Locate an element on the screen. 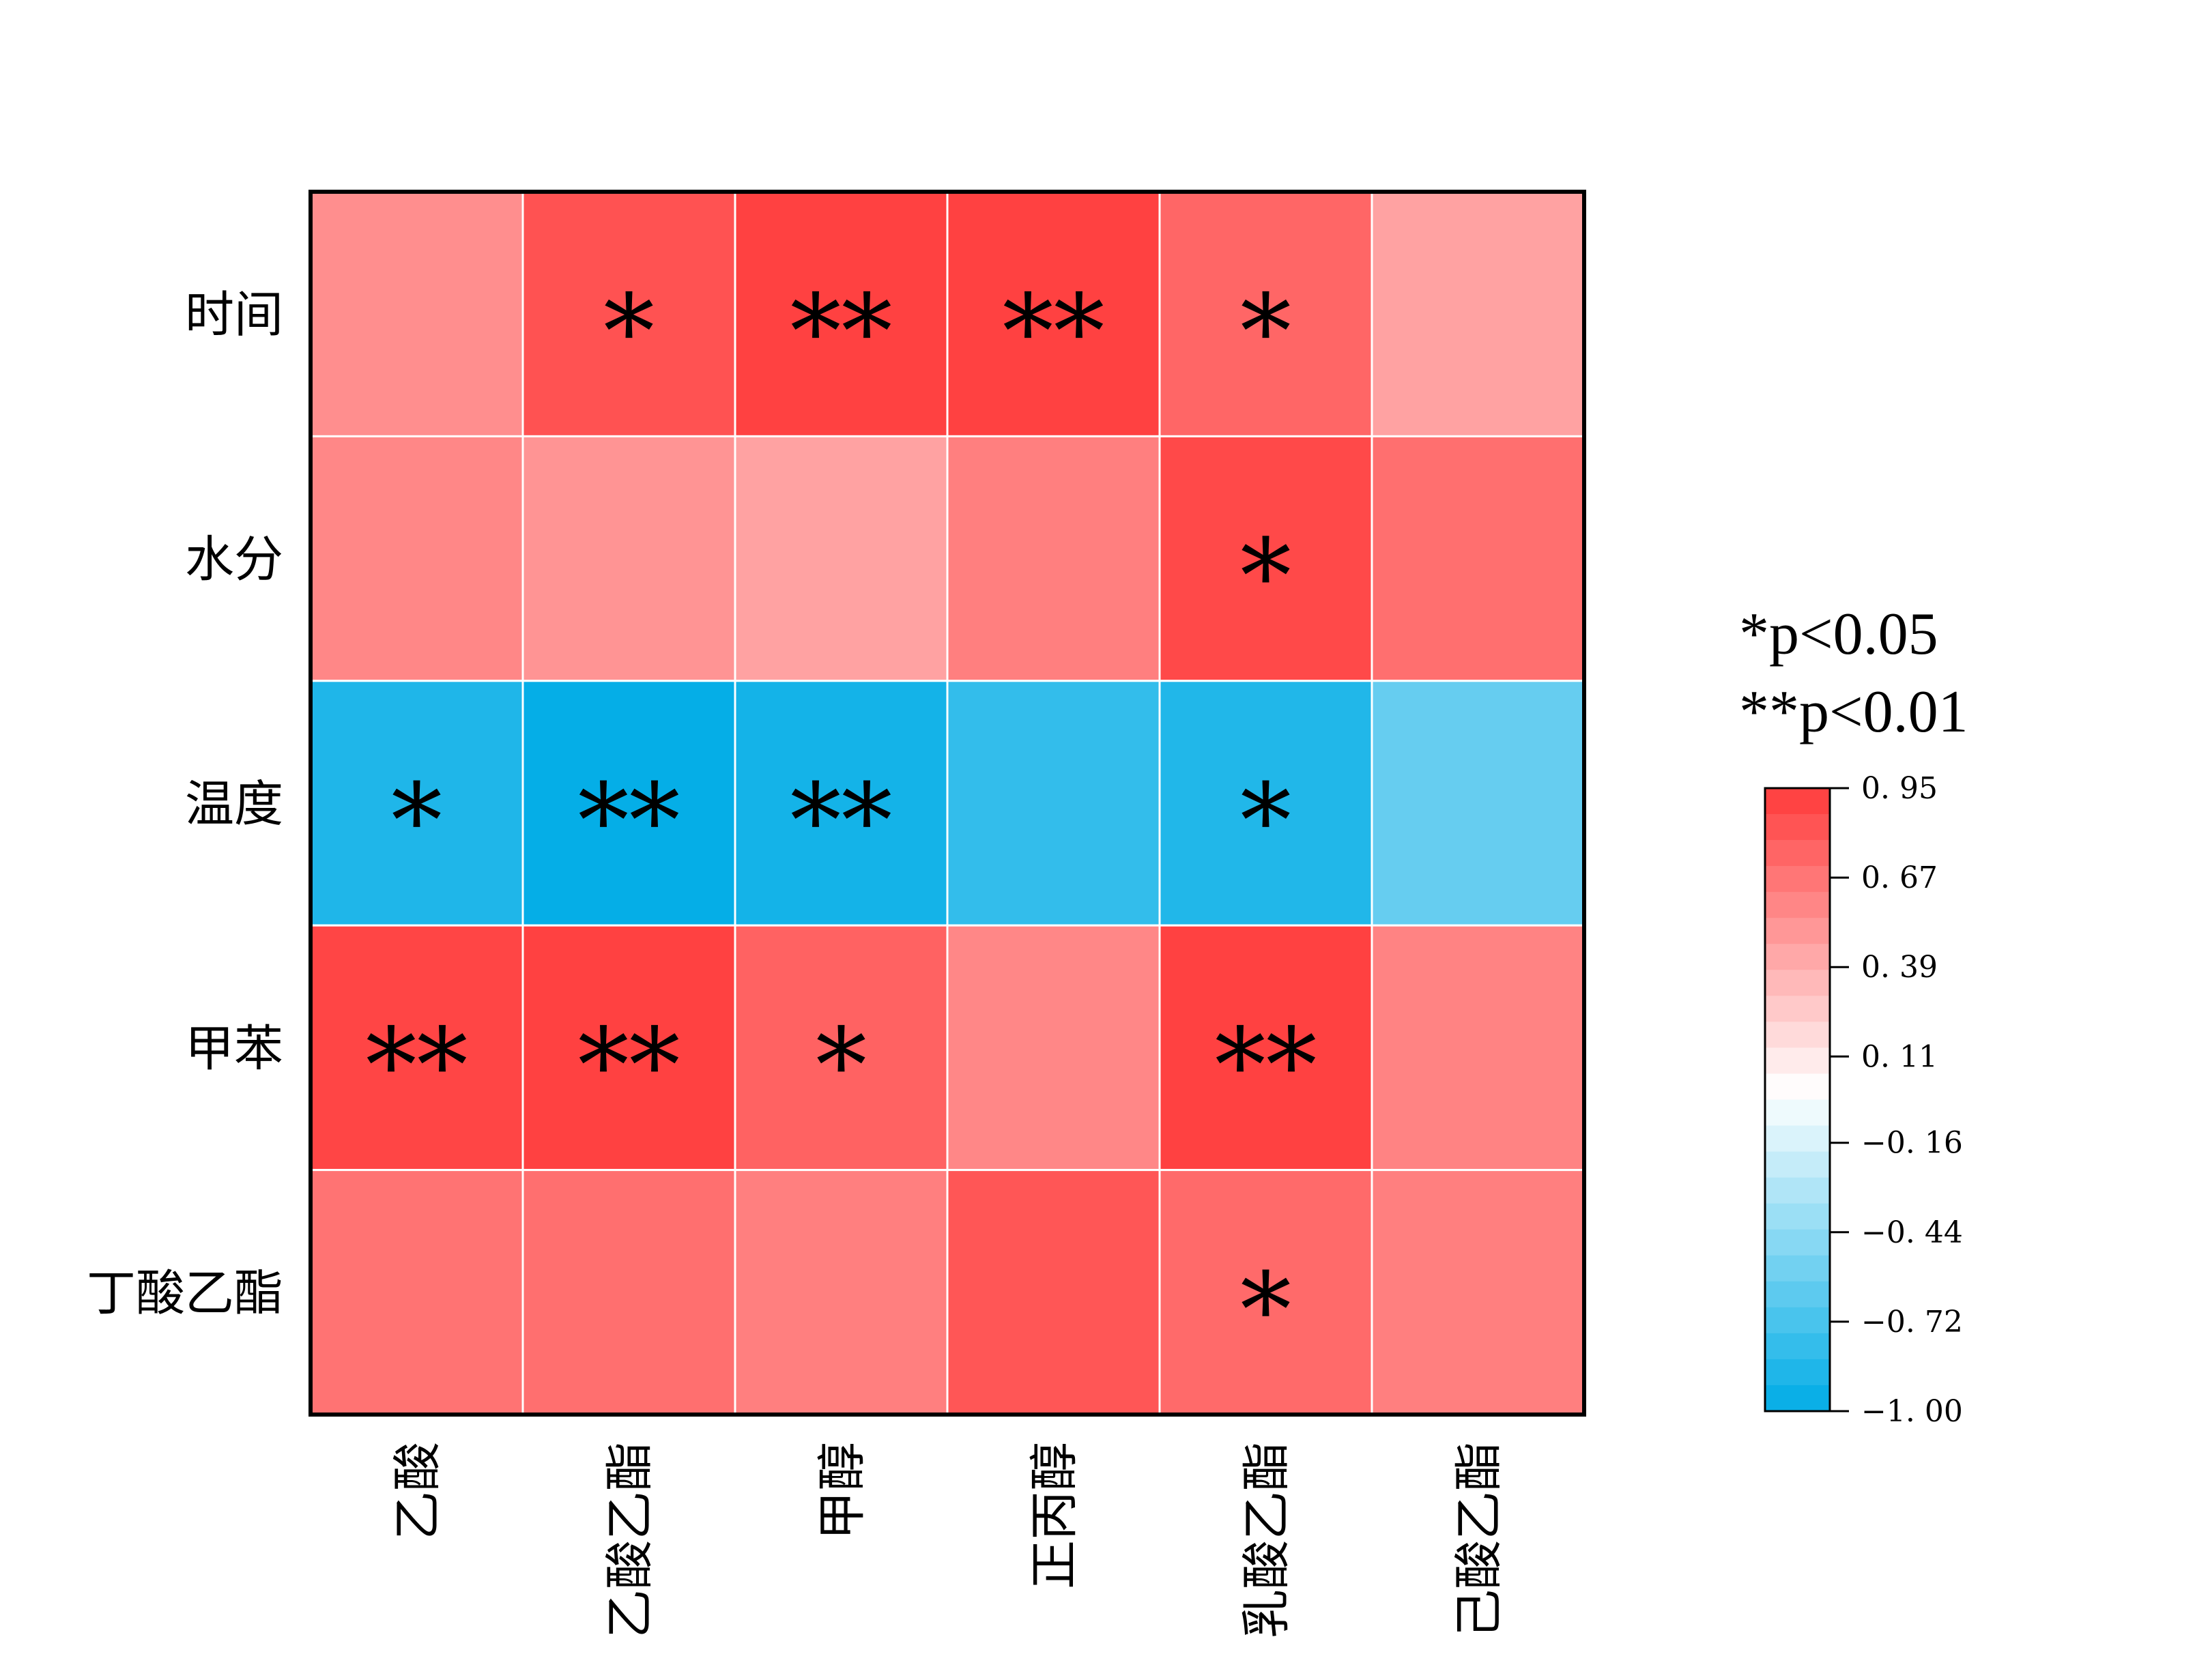  legend-p001: **p<0.01 is located at coordinates (1854, 712).